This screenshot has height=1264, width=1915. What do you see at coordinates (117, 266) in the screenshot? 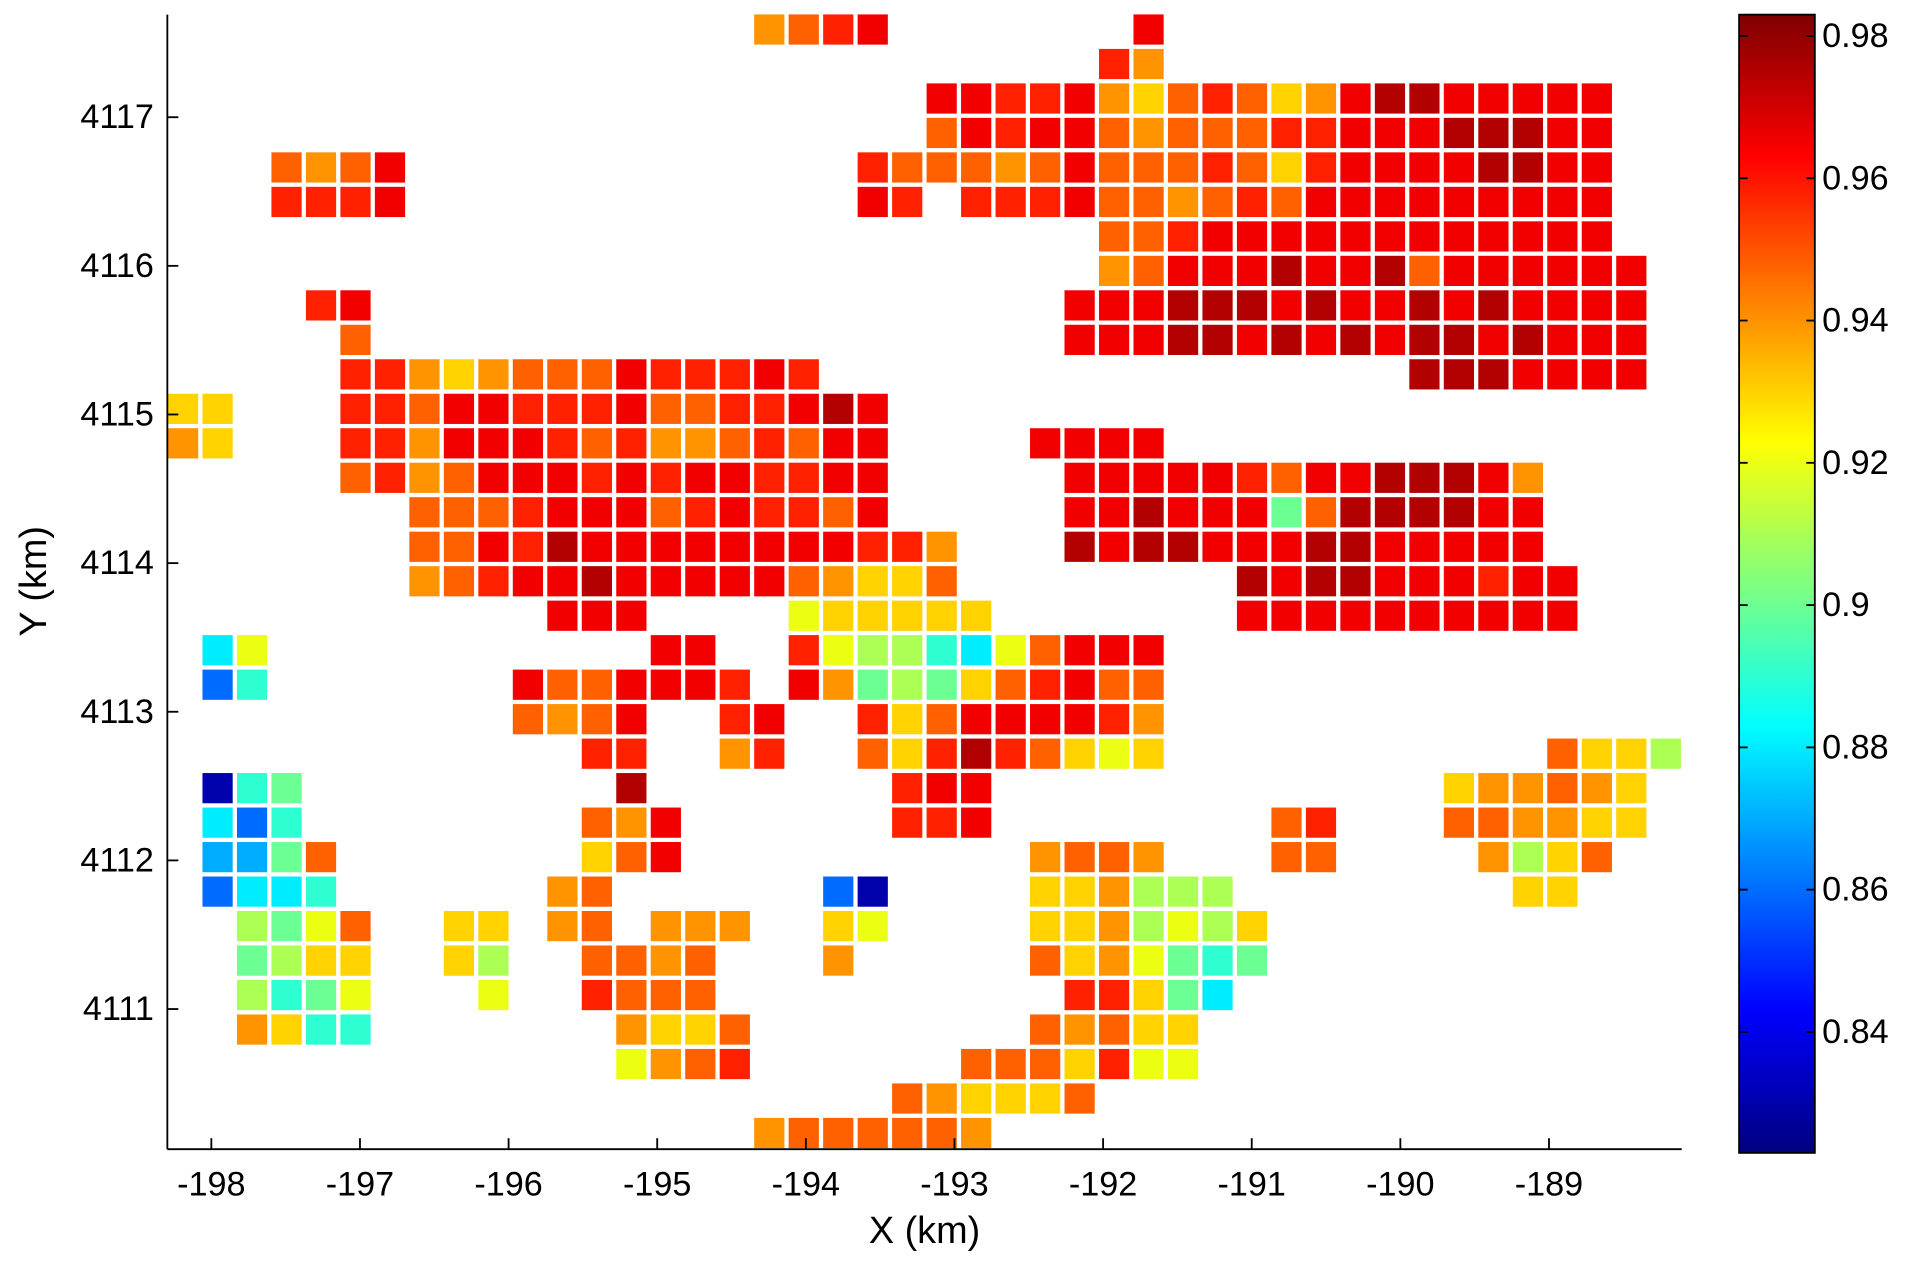
I see `y-tick-label: 4116` at bounding box center [117, 266].